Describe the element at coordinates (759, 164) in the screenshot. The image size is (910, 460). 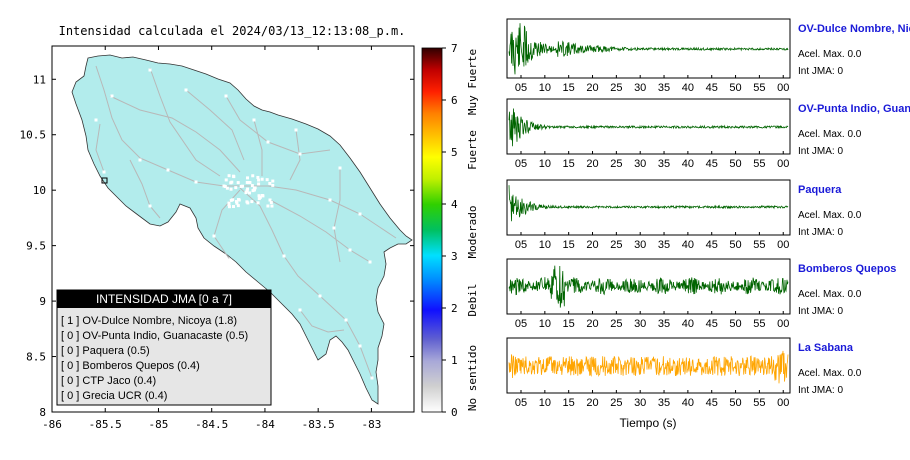
I see `waveform-tick-label: 55` at that location.